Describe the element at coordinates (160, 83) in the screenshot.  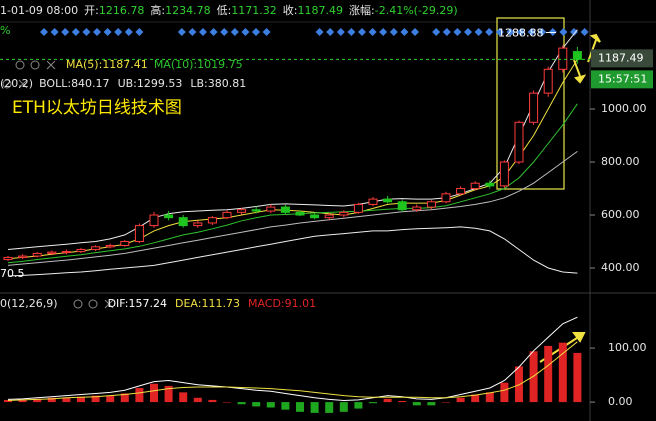
I see `legend-value: 1299.53` at that location.